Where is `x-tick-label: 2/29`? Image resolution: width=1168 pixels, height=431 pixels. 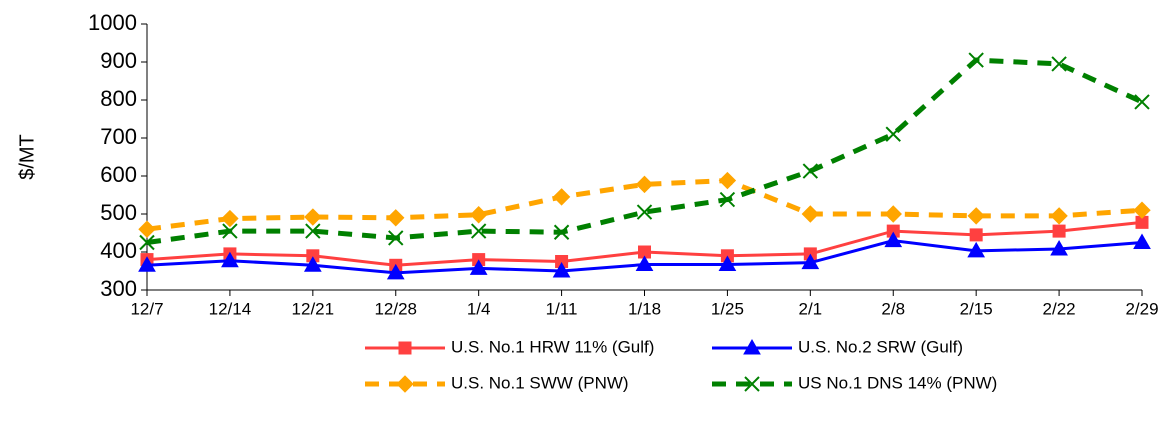
x-tick-label: 2/29 is located at coordinates (1141, 308).